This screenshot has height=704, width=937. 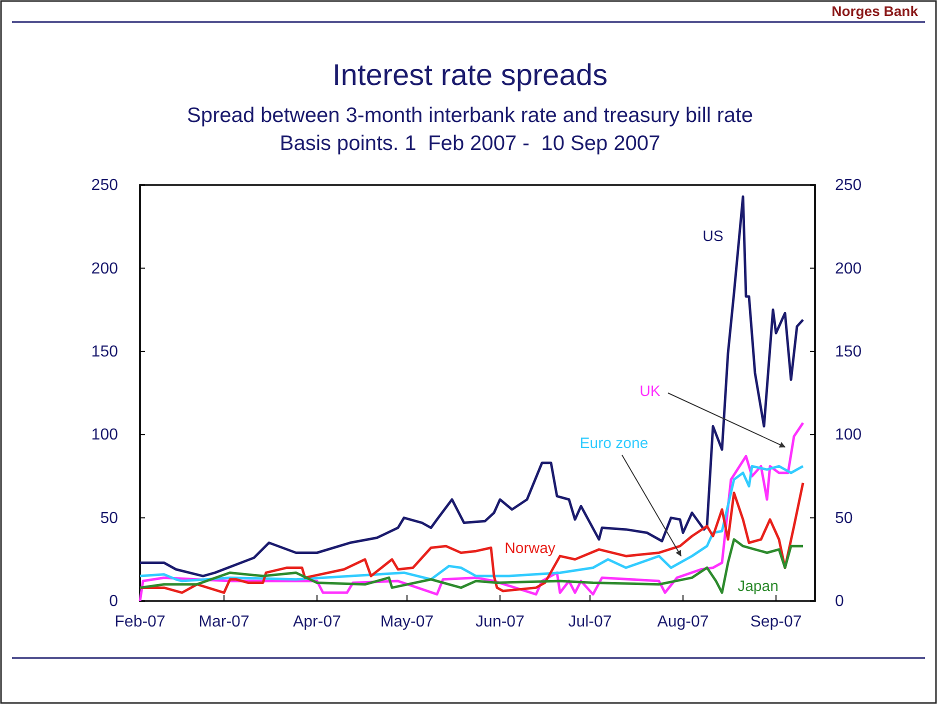 I want to click on y2-tick-label: 100, so click(x=848, y=435).